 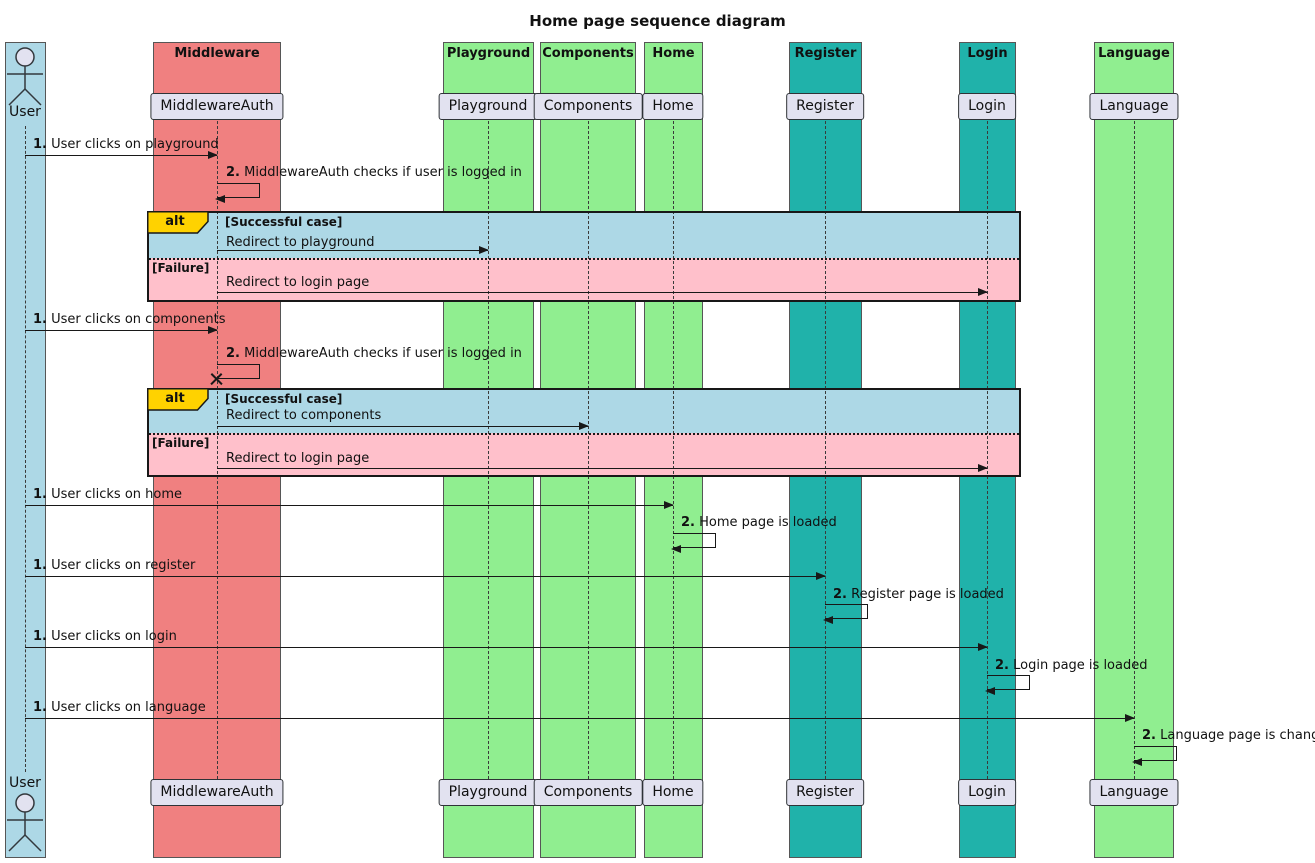 I want to click on diagram-title: Home page sequence diagram, so click(x=657, y=21).